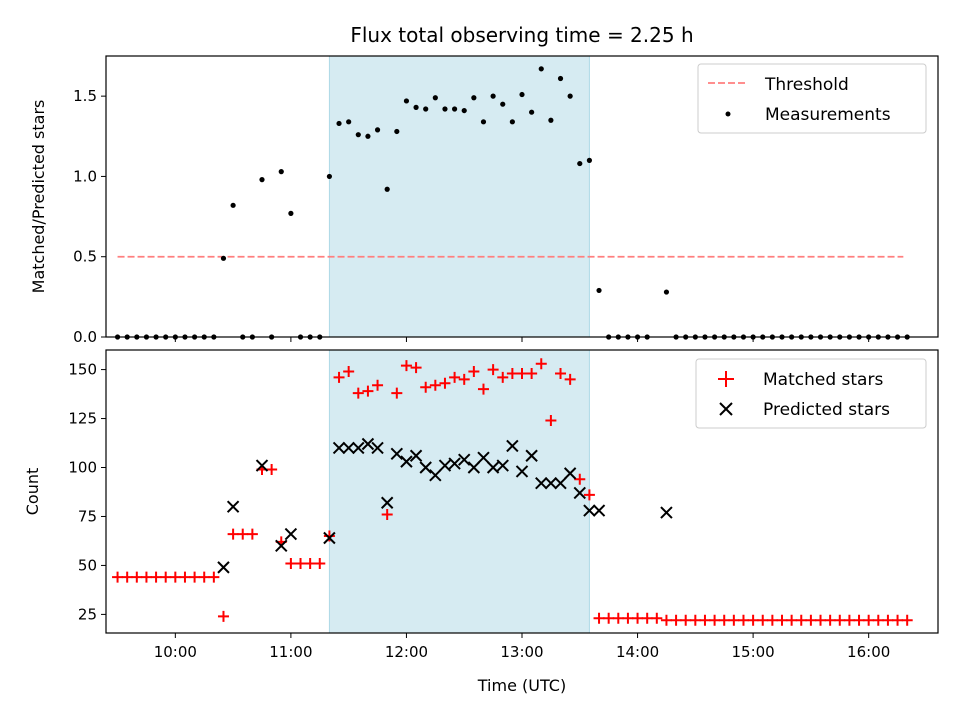 This screenshot has height=720, width=960. Describe the element at coordinates (726, 409) in the screenshot. I see `predicted-stars-legend-swatch` at that location.